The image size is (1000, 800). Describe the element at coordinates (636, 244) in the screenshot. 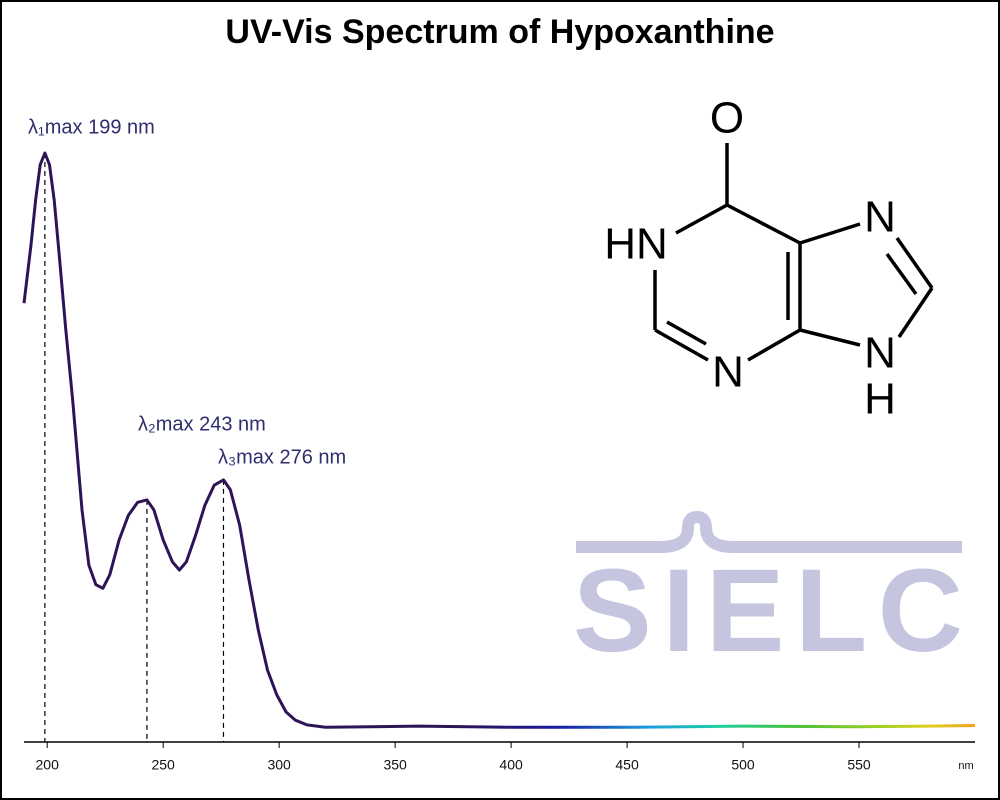

I see `atom: HN` at that location.